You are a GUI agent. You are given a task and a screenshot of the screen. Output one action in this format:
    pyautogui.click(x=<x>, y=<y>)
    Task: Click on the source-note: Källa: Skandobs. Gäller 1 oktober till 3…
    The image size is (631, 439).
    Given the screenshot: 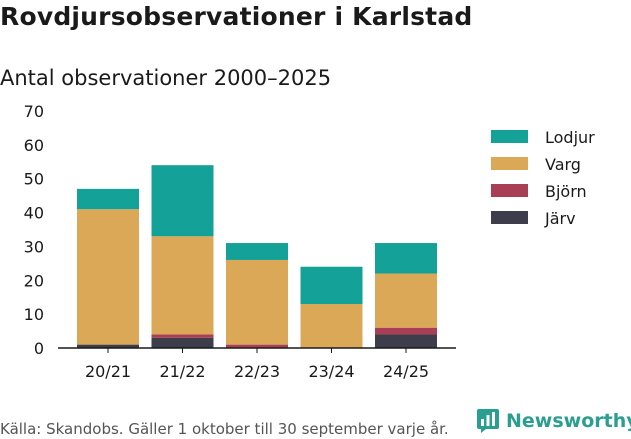 What is the action you would take?
    pyautogui.click(x=224, y=429)
    